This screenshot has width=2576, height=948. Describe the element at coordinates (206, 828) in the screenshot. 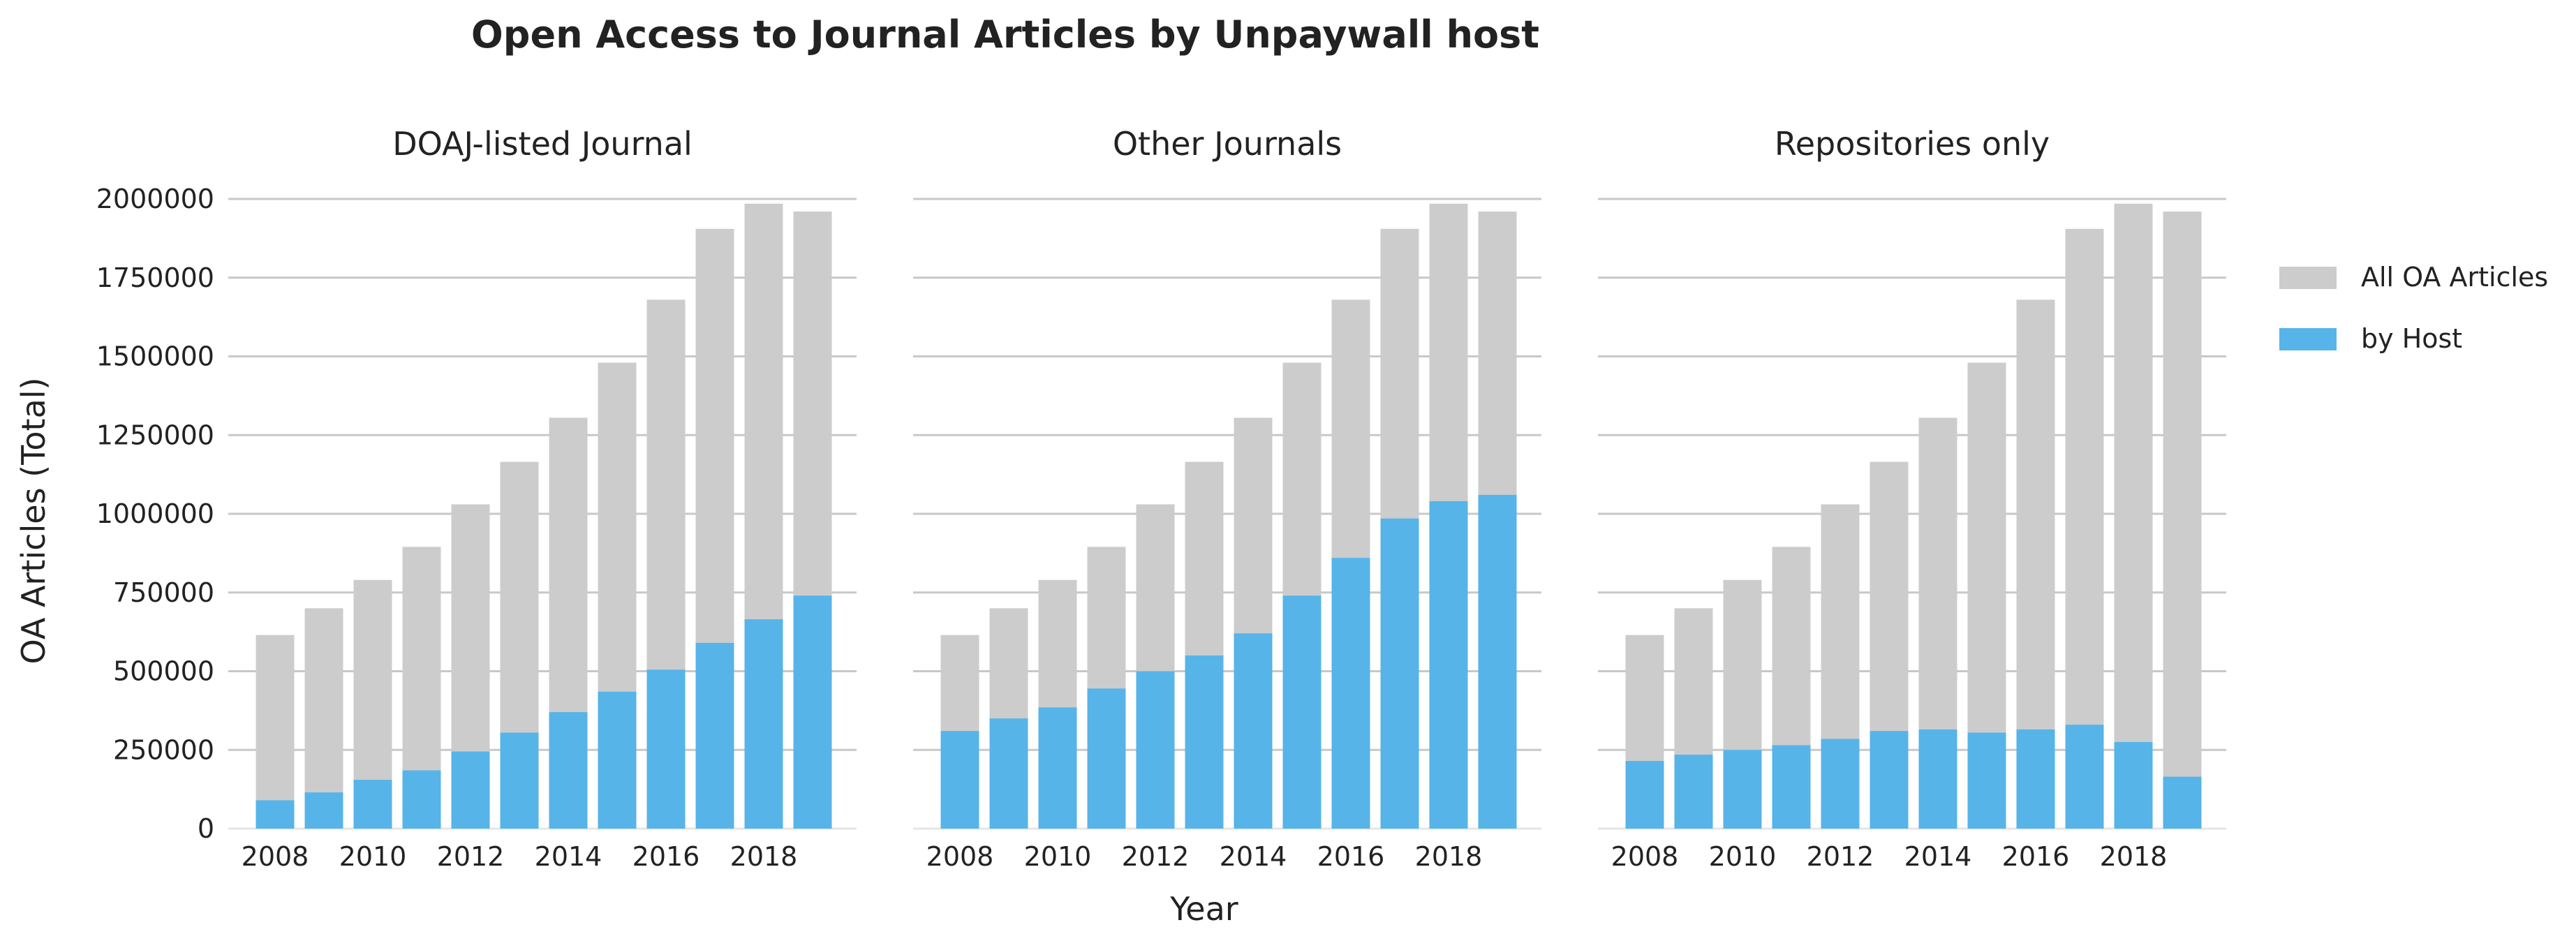

I see `y-tick-label: 0` at that location.